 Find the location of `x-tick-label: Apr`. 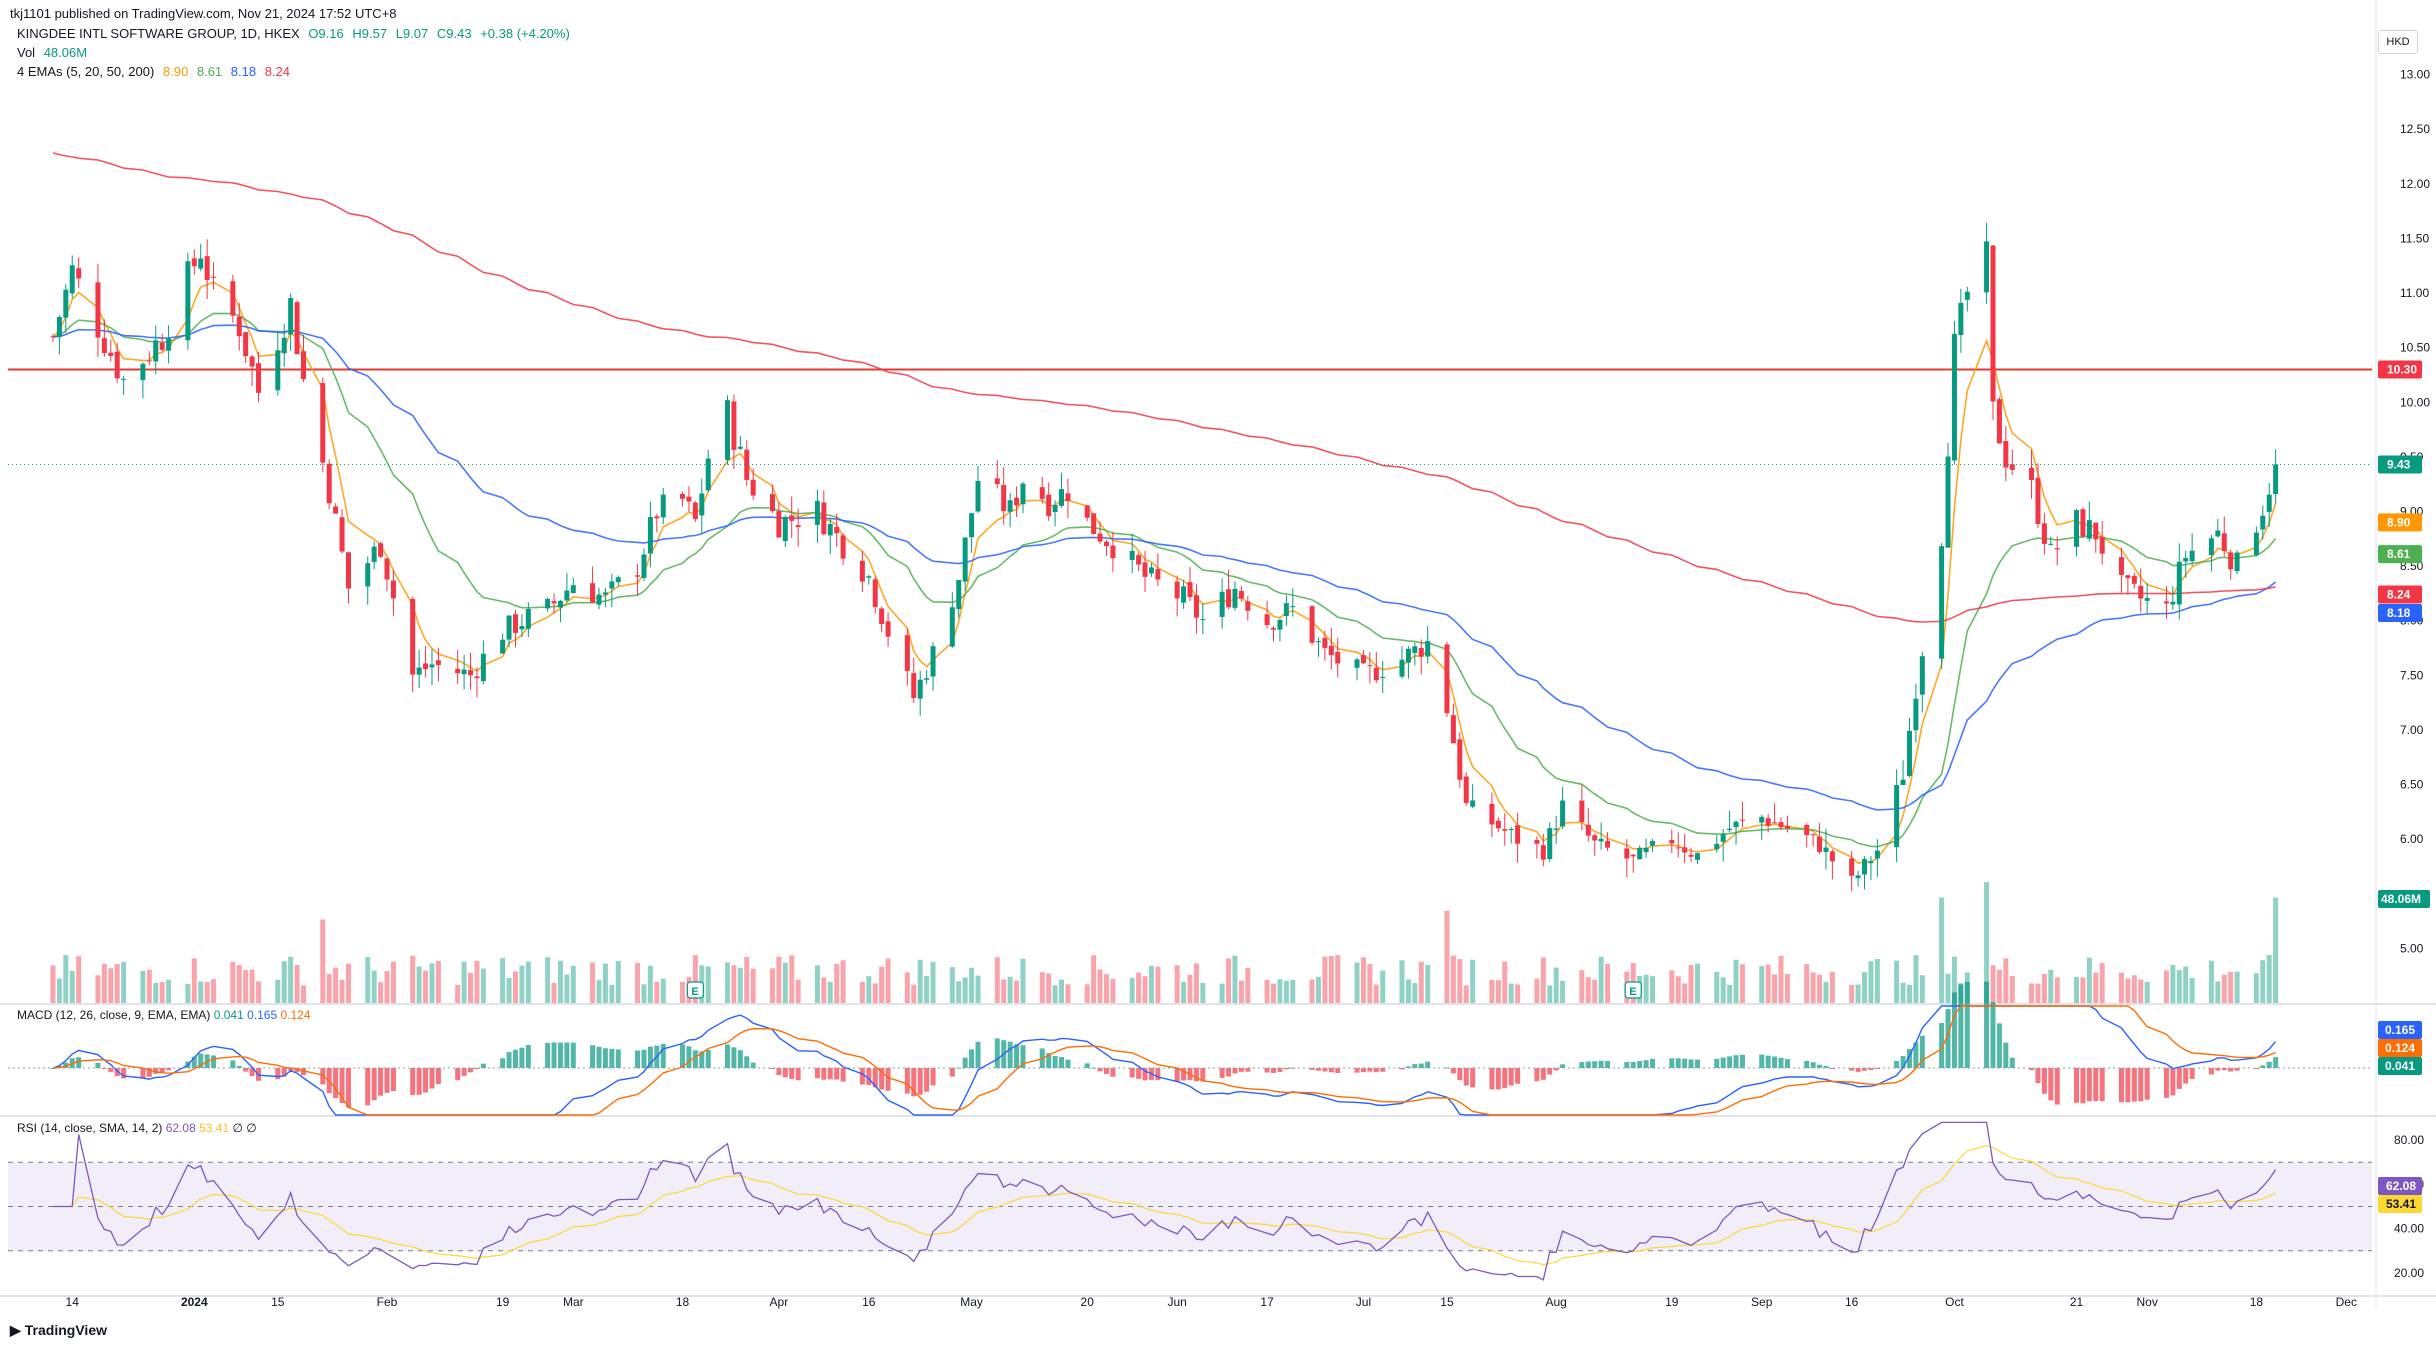

x-tick-label: Apr is located at coordinates (779, 1302).